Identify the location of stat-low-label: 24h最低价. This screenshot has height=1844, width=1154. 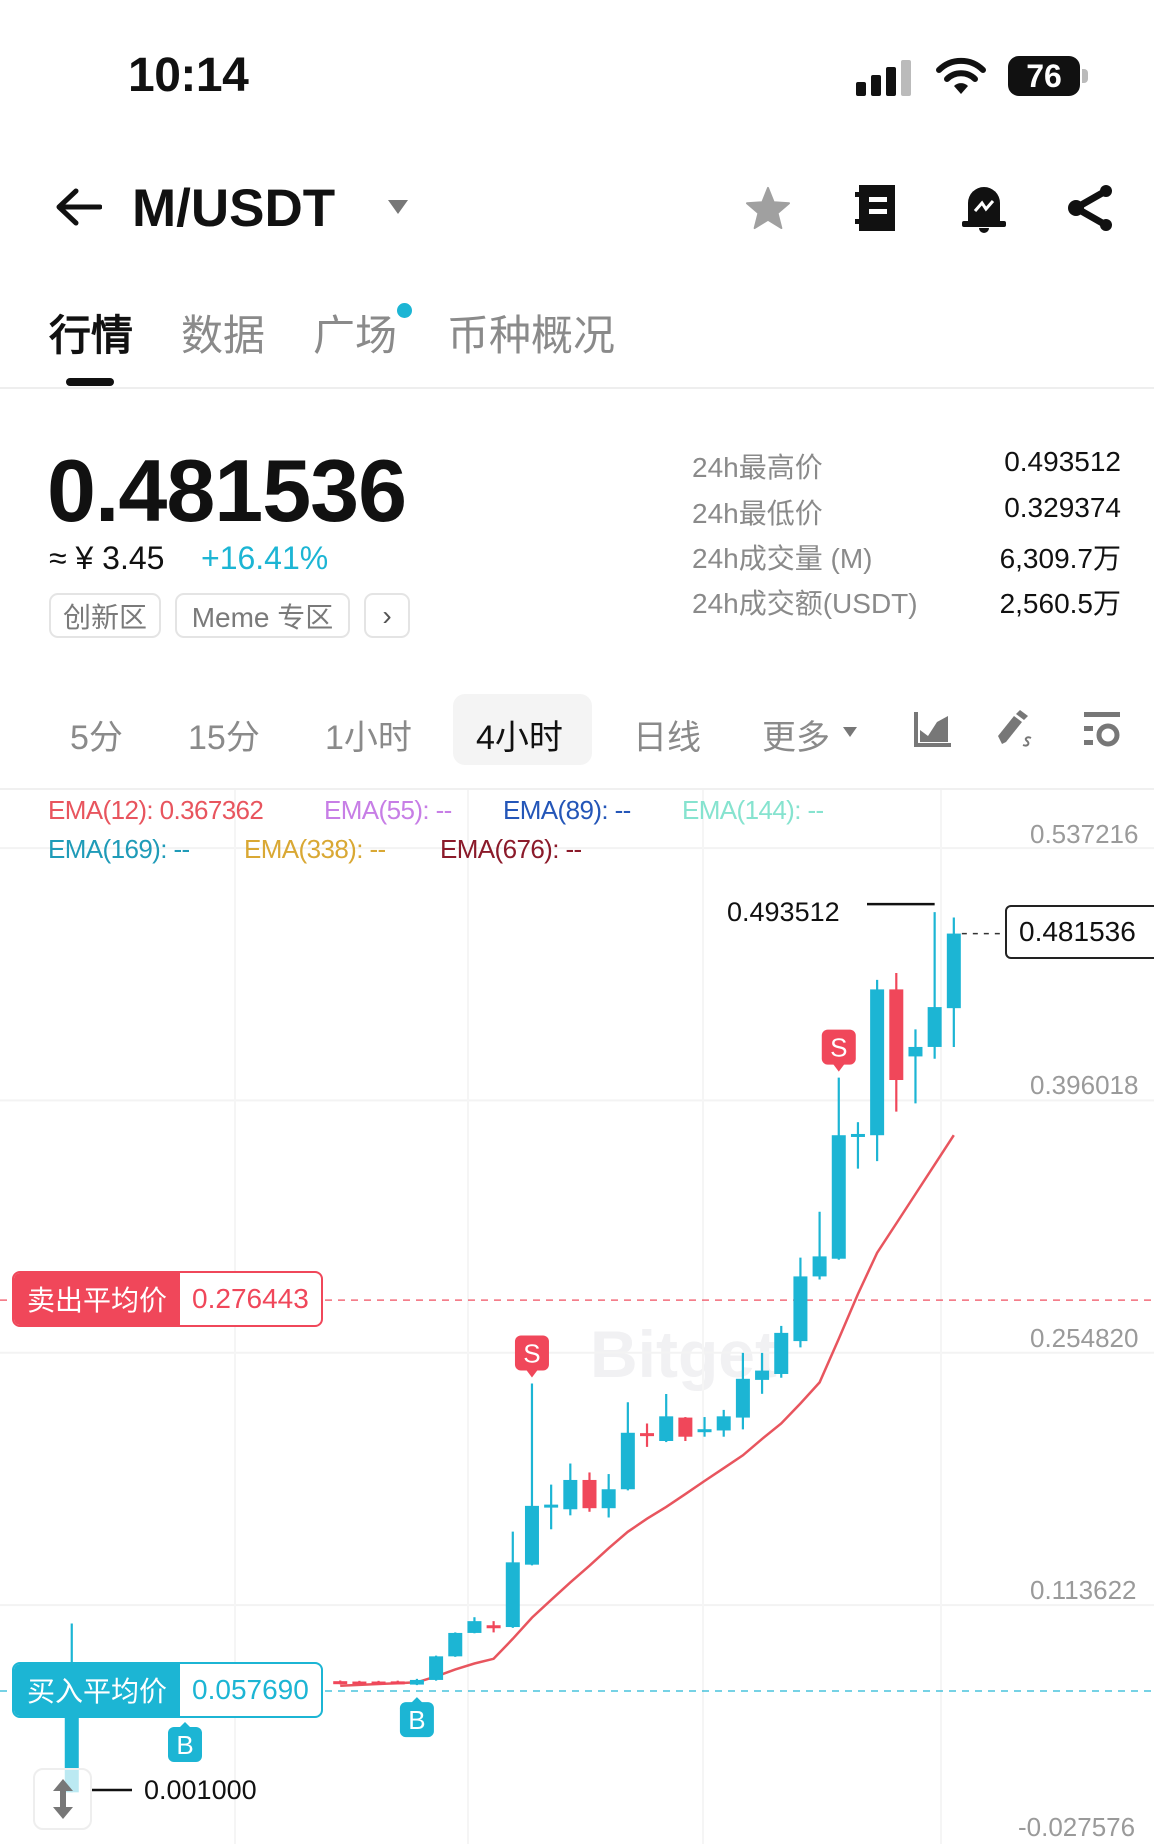
(757, 513).